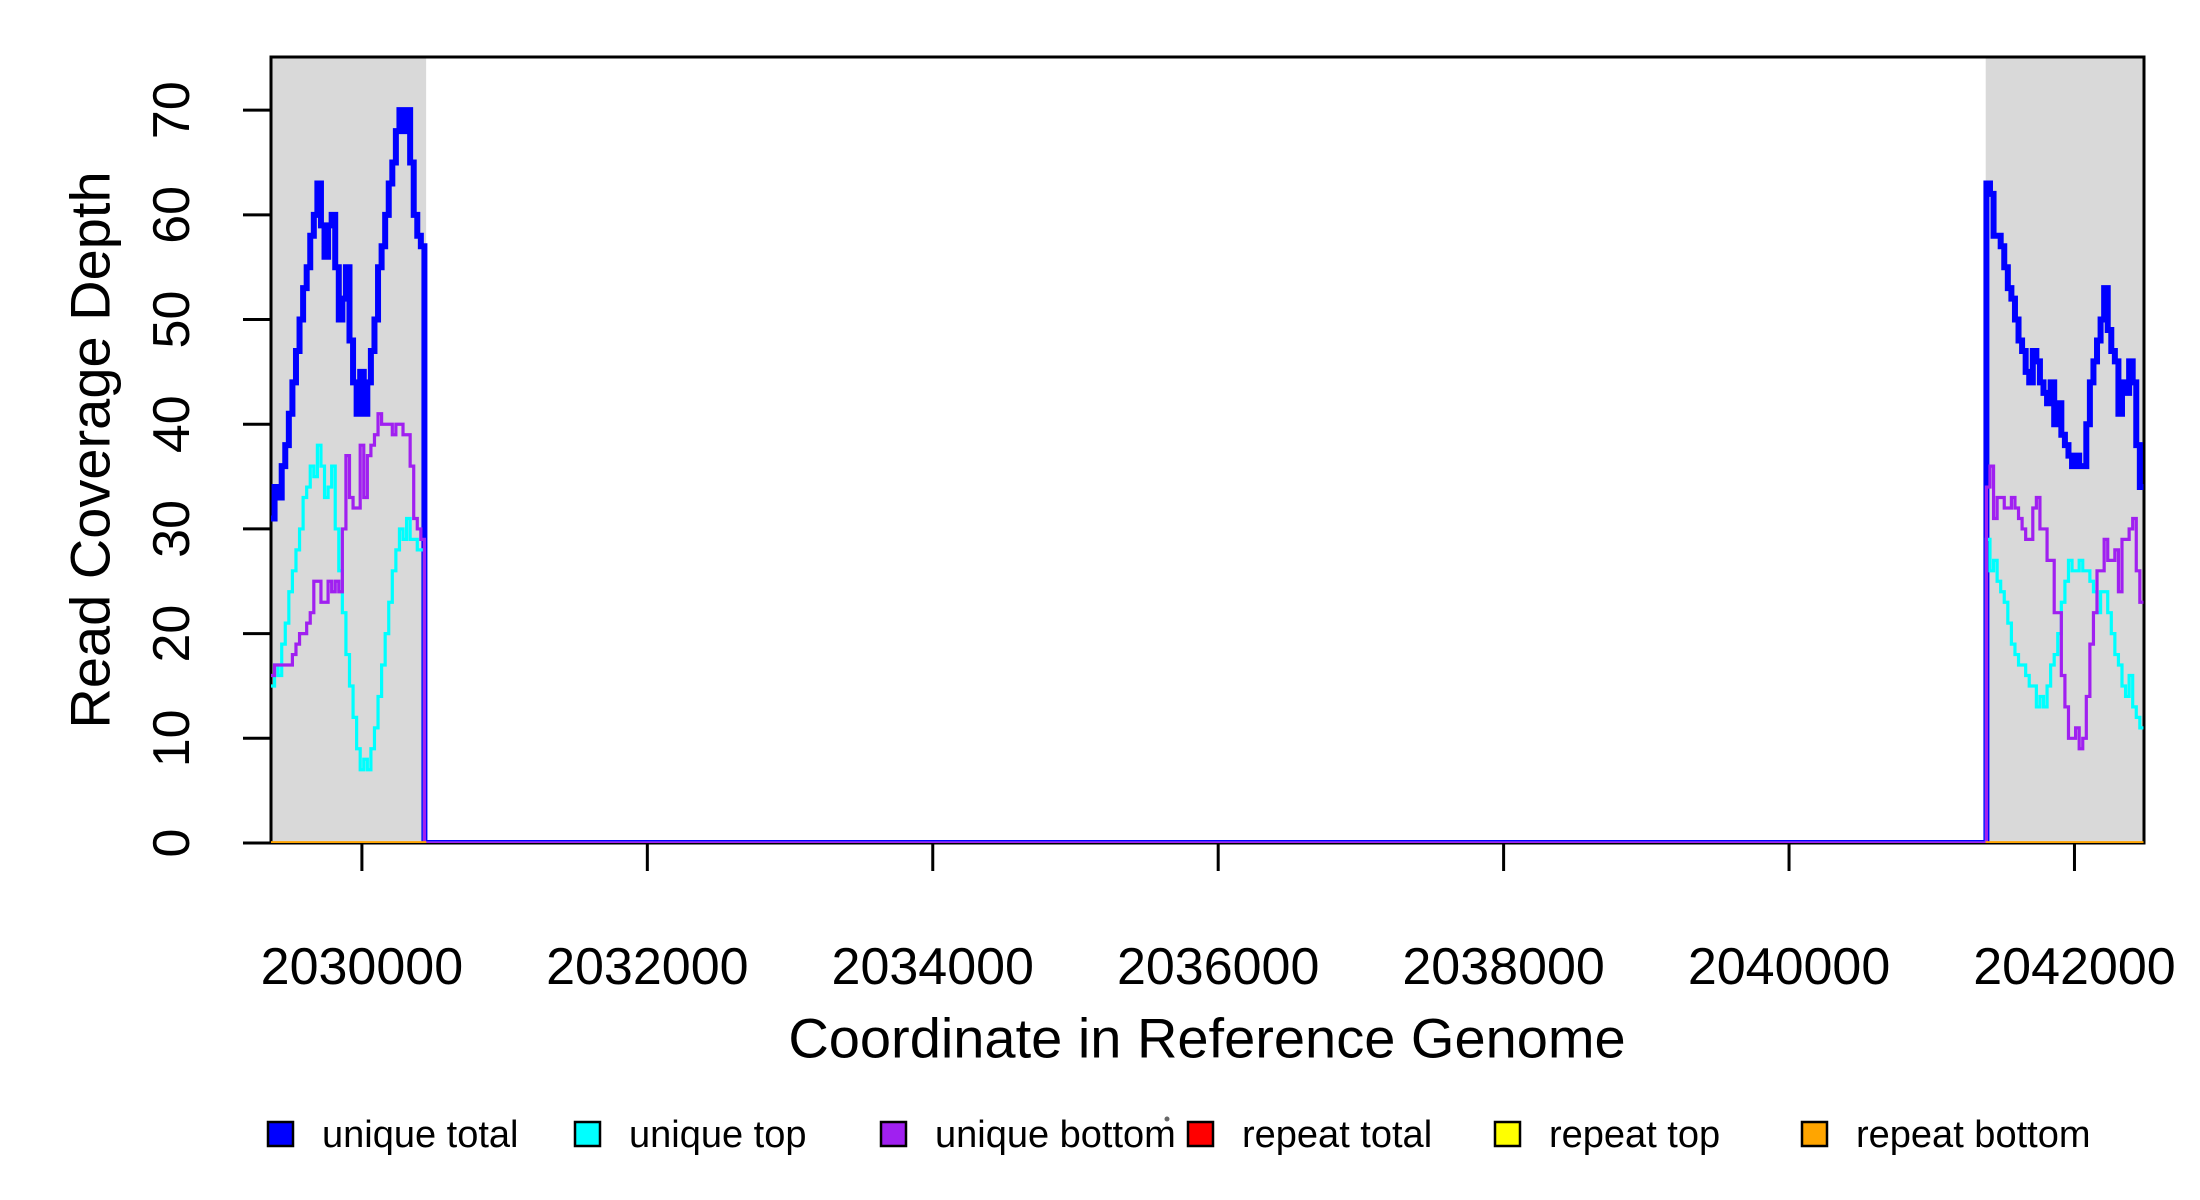  I want to click on x-tick-label: 2034000, so click(933, 967).